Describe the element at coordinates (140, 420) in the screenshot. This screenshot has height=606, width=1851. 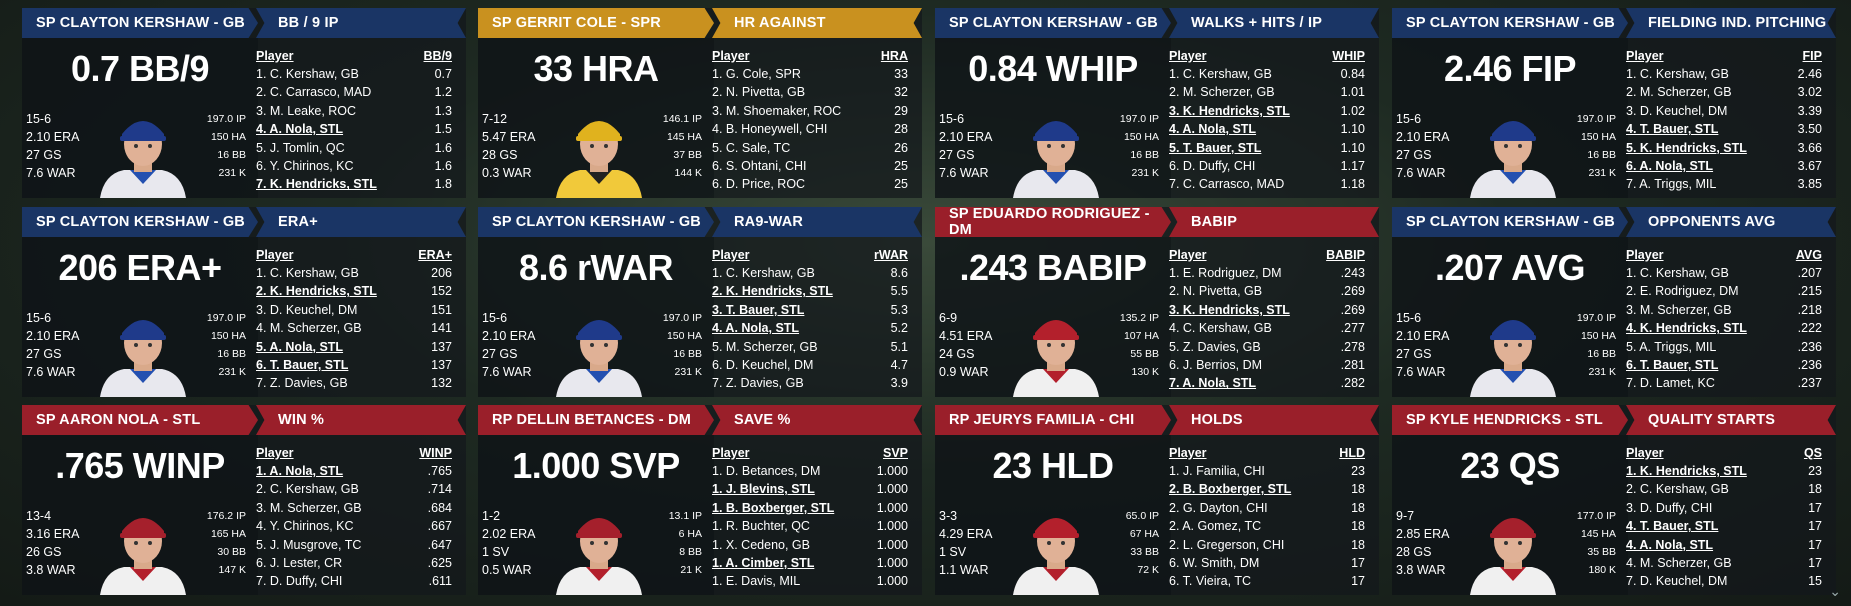
I see `player-header: SP AARON NOLA - STL` at that location.